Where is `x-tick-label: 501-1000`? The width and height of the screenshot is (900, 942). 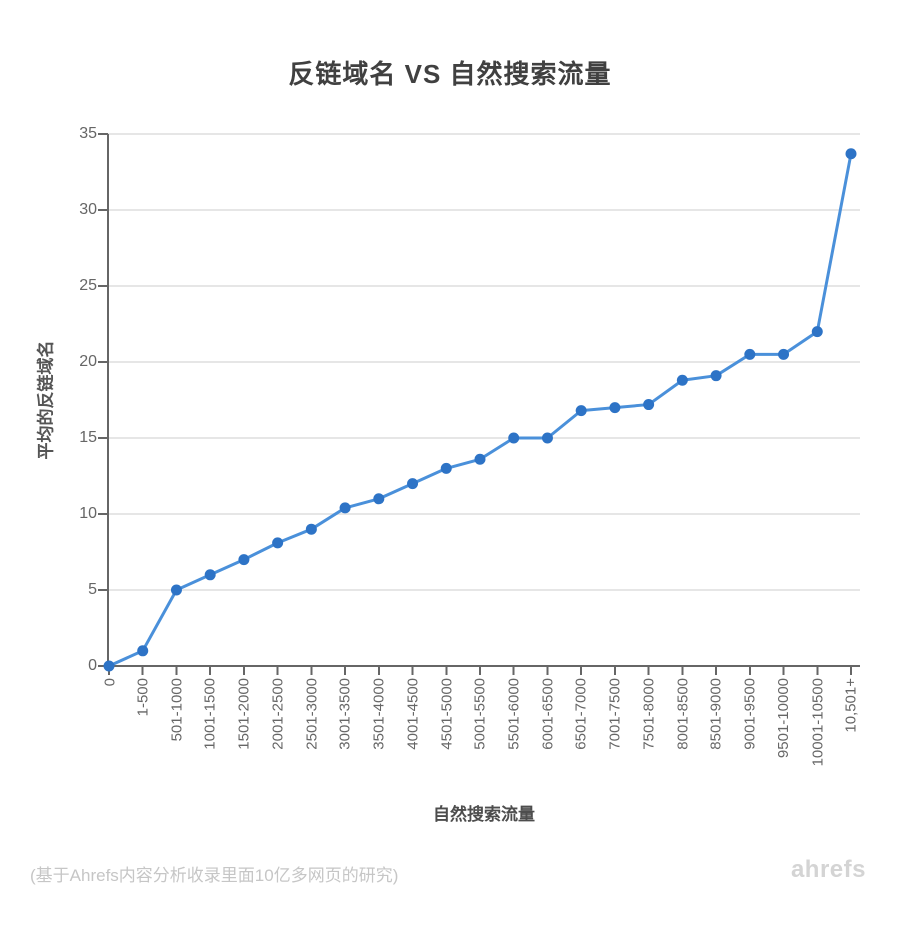 x-tick-label: 501-1000 is located at coordinates (177, 710).